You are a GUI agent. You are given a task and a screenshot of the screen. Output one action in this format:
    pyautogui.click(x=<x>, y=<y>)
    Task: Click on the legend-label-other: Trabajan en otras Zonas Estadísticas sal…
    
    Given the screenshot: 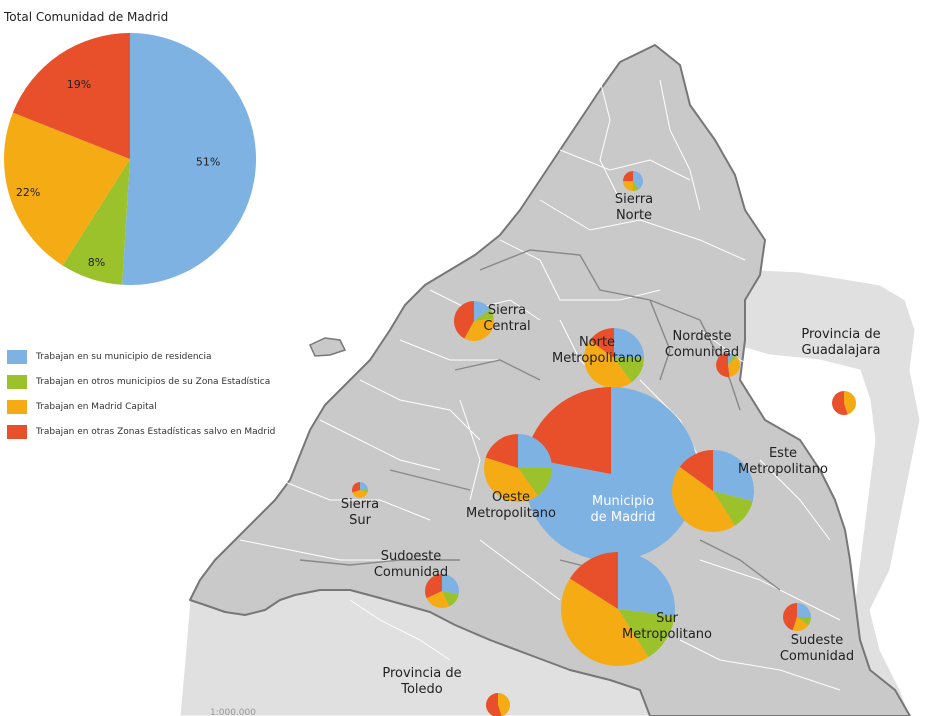 What is the action you would take?
    pyautogui.click(x=156, y=431)
    